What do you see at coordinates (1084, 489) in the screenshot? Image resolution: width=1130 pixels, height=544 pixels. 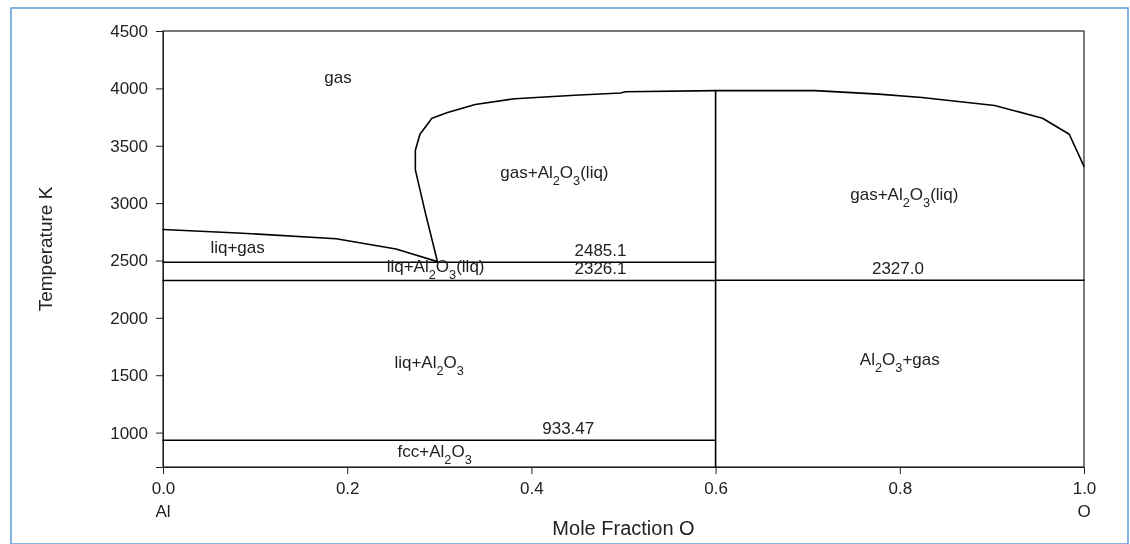 I see `x-tick-label: 1.0` at bounding box center [1084, 489].